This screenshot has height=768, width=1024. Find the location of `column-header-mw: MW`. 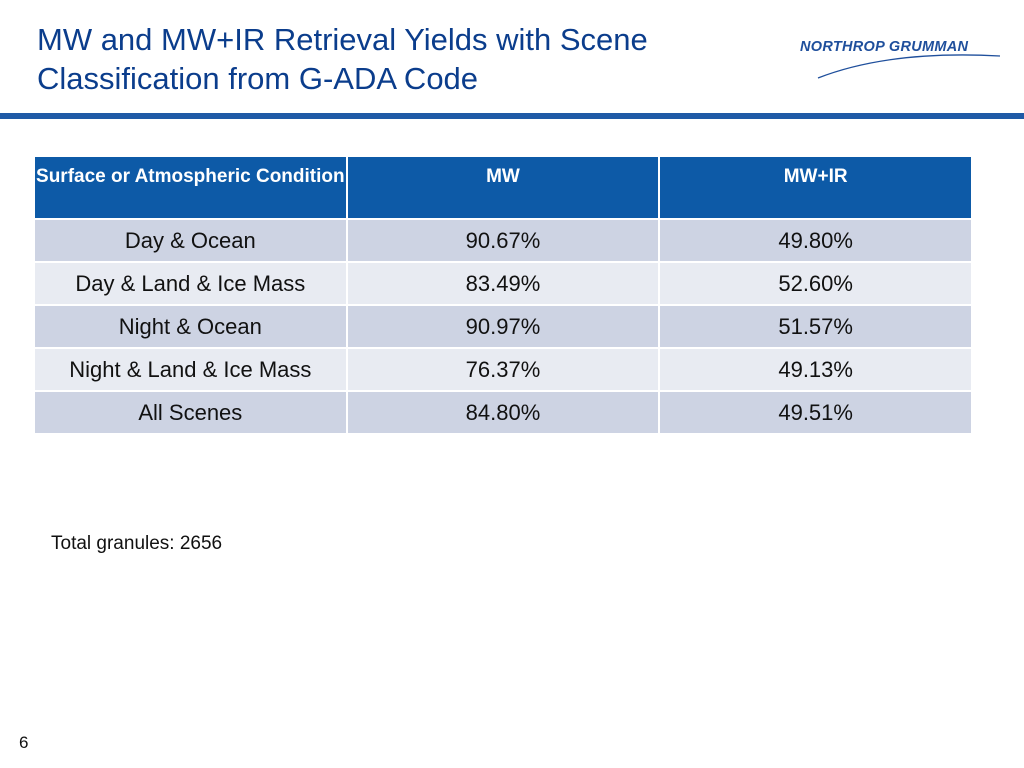

column-header-mw: MW is located at coordinates (503, 187).